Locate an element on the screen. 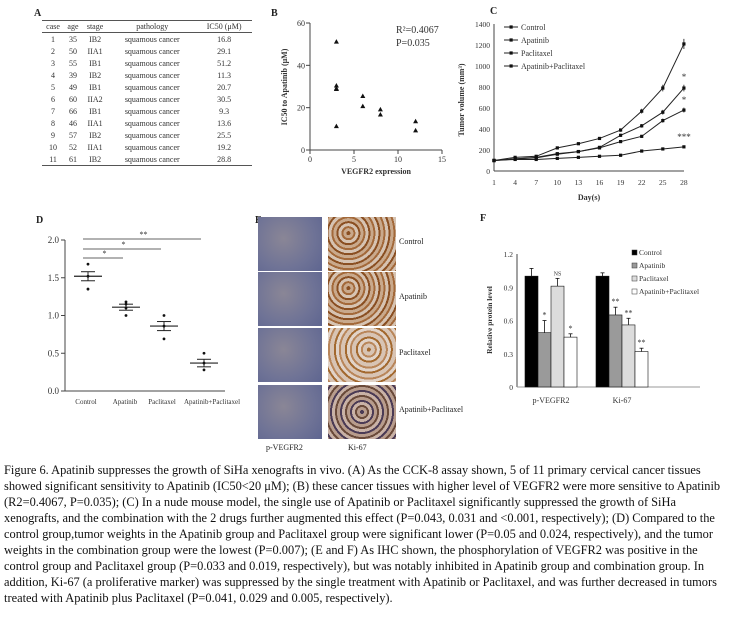 The height and width of the screenshot is (642, 731). table-row: 8 46 IIA1 squamous cancer 13.6 is located at coordinates (147, 123).